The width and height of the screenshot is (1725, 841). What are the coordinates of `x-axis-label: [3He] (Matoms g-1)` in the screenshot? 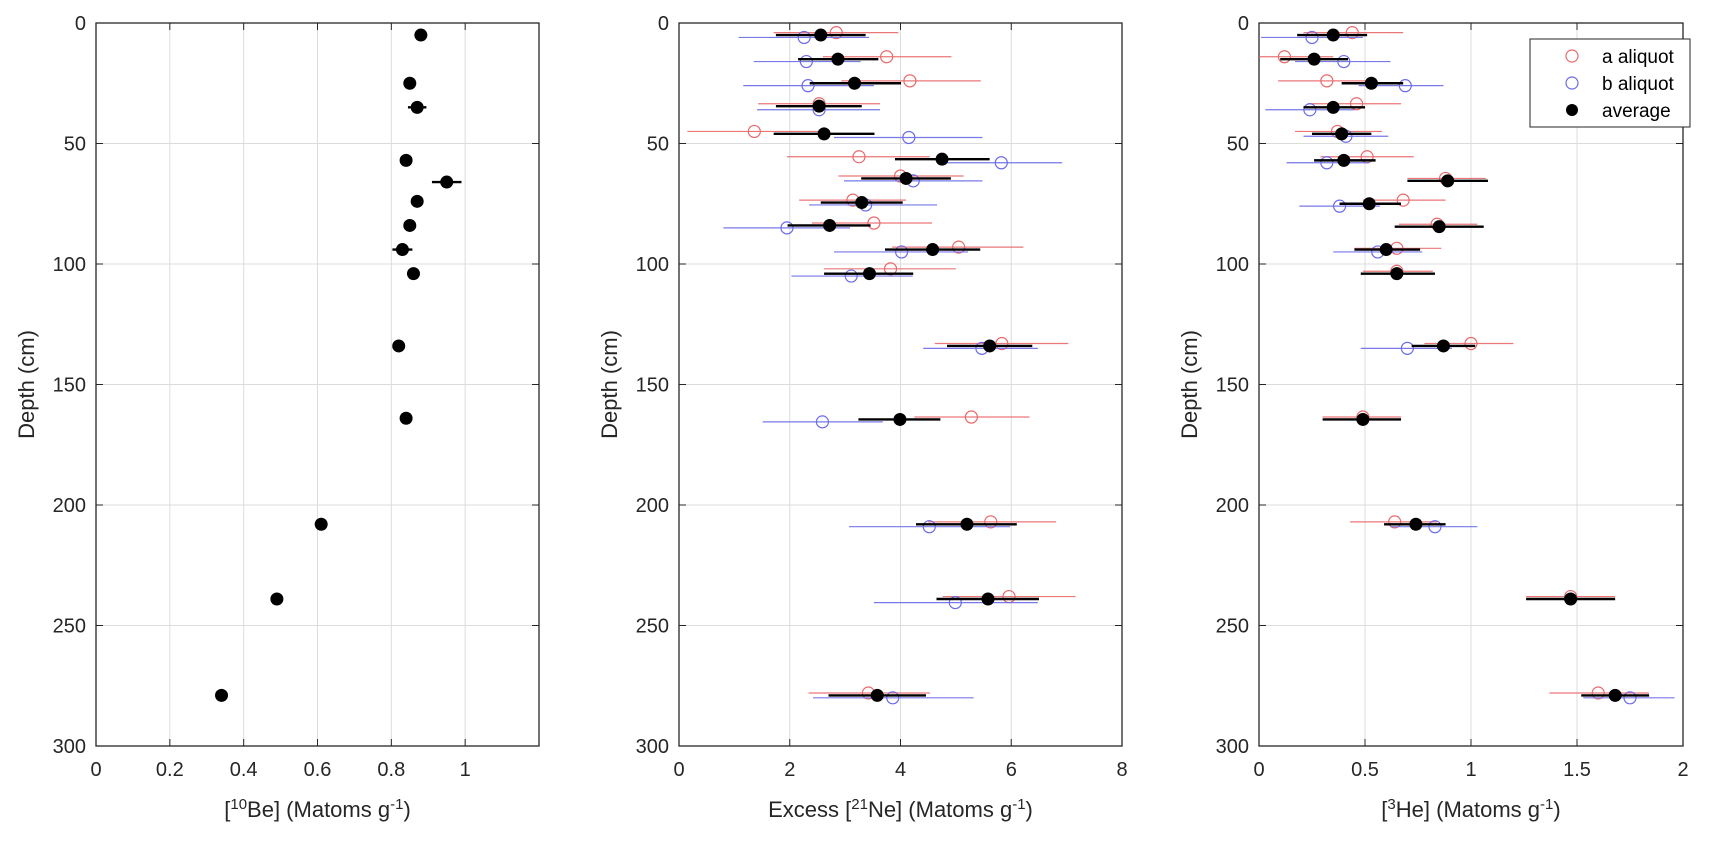 It's located at (1470, 809).